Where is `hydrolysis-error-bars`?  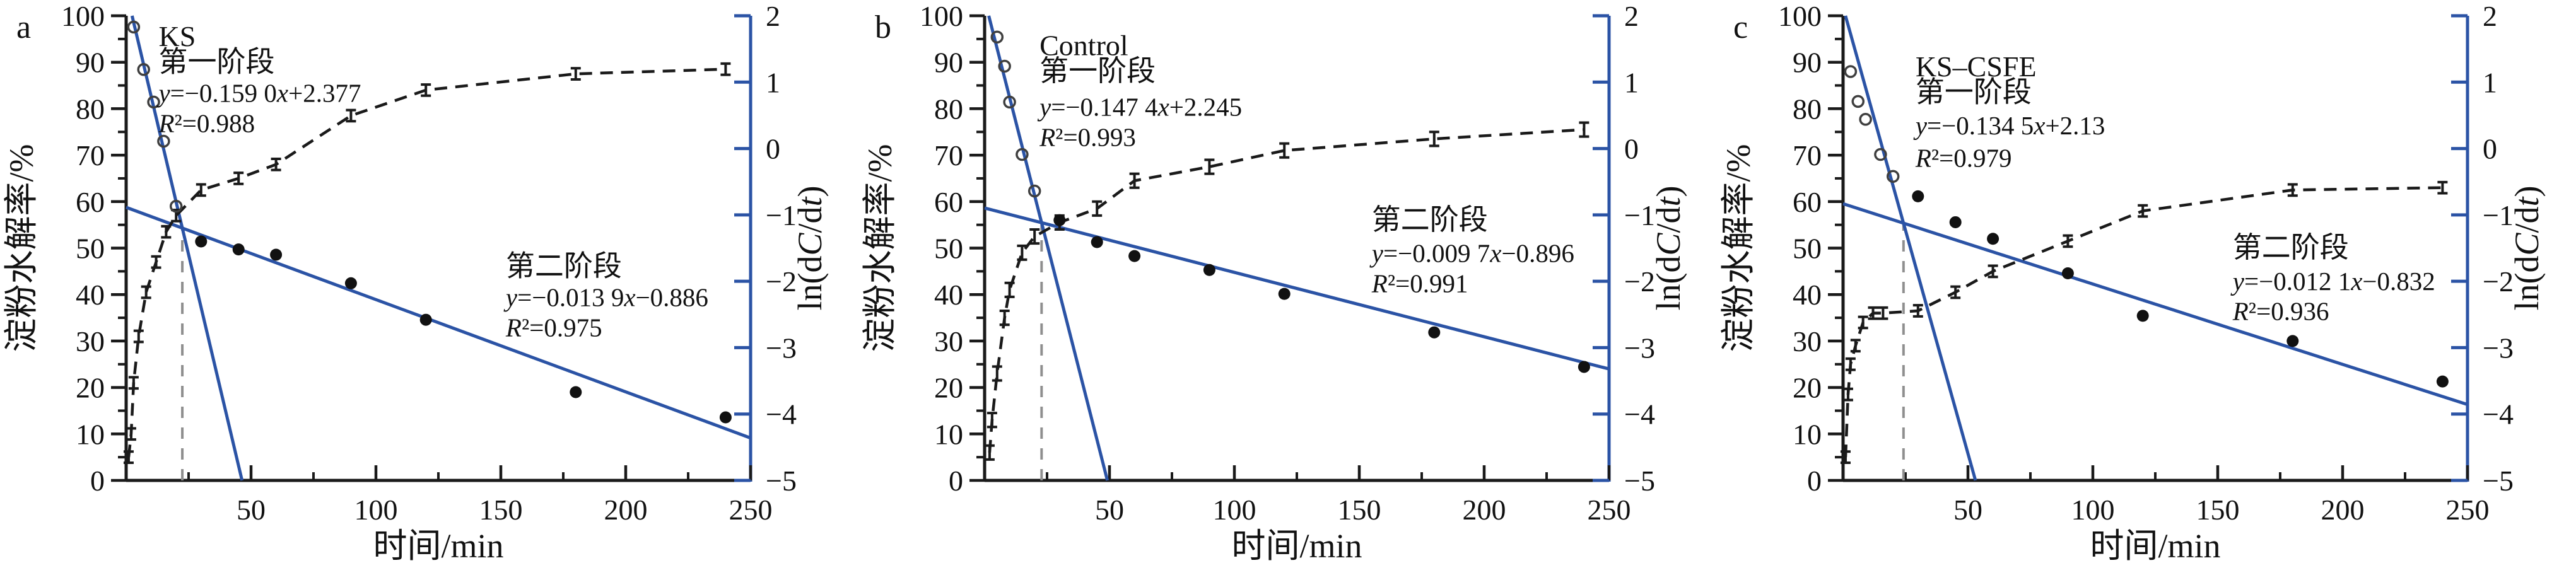 hydrolysis-error-bars is located at coordinates (2144, 322).